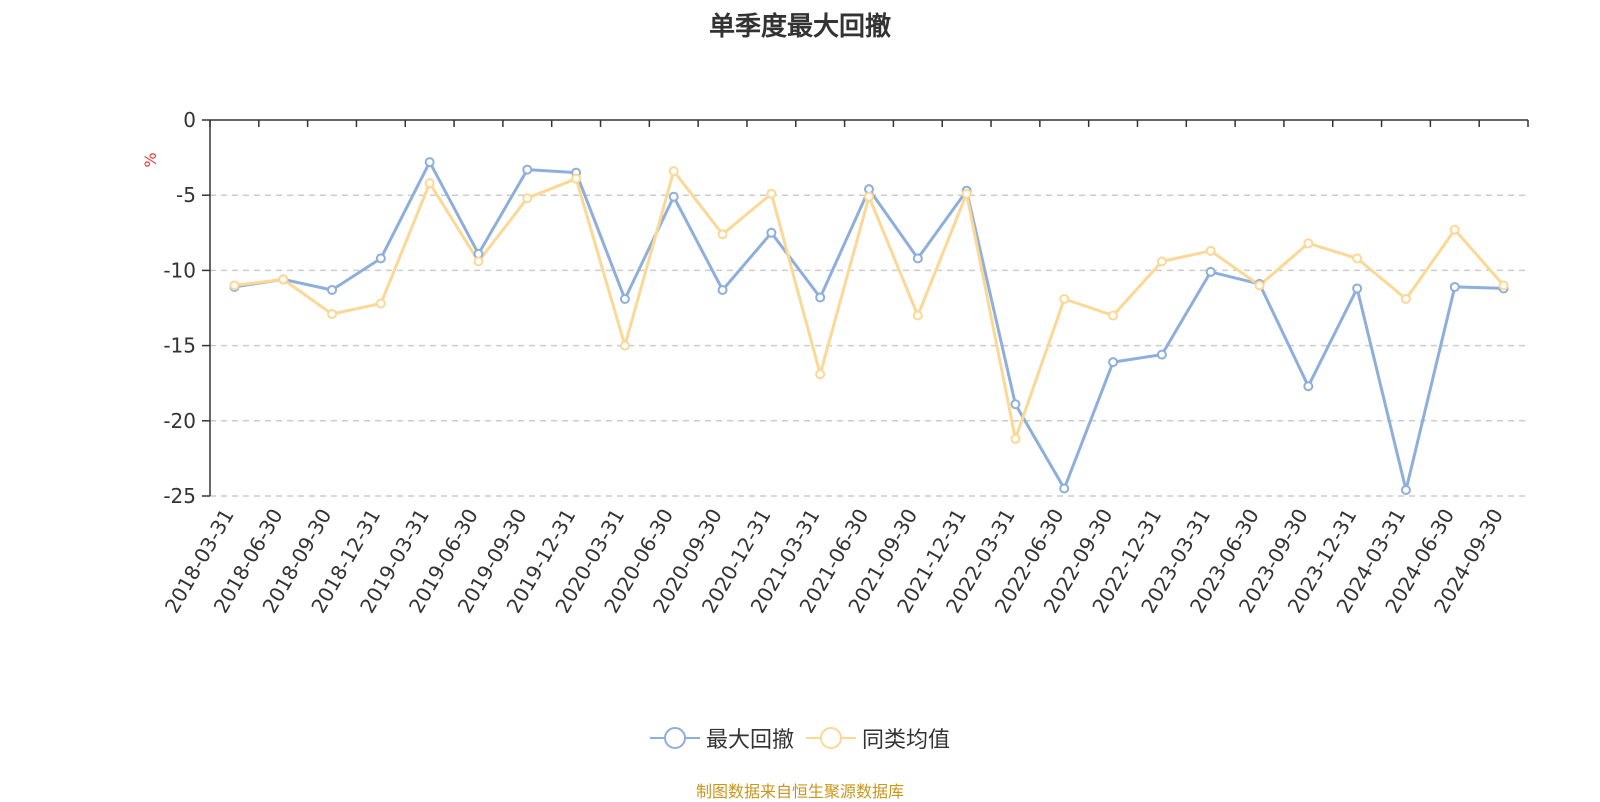  Describe the element at coordinates (749, 740) in the screenshot. I see `legend-label-max-drawdown: 最大回撤` at that location.